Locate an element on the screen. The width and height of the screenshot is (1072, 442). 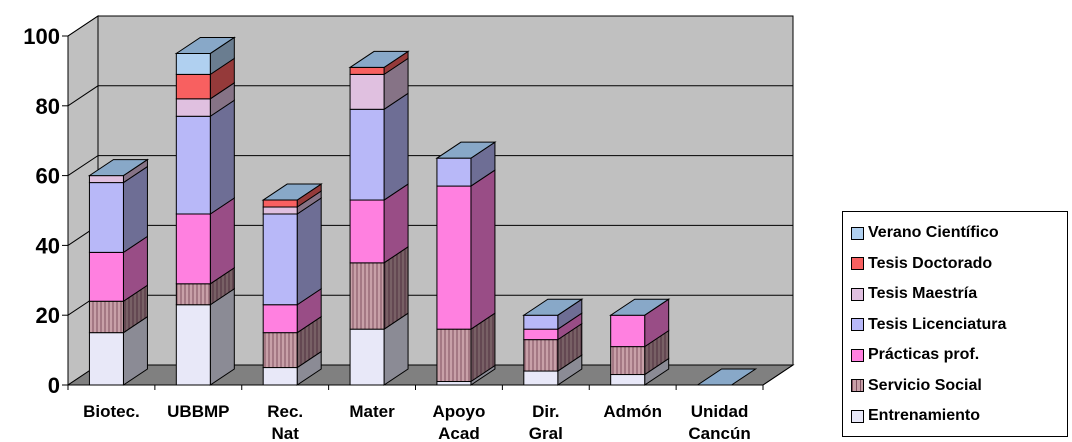
y-tick-label-0: 0 is located at coordinates (54, 385).